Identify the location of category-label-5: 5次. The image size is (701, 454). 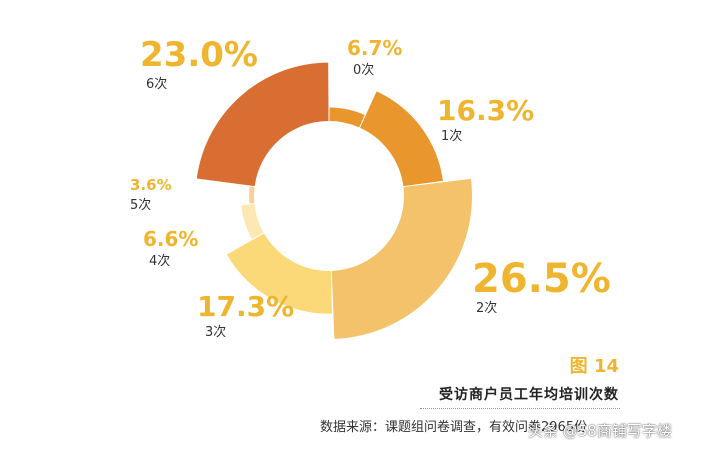
(140, 205).